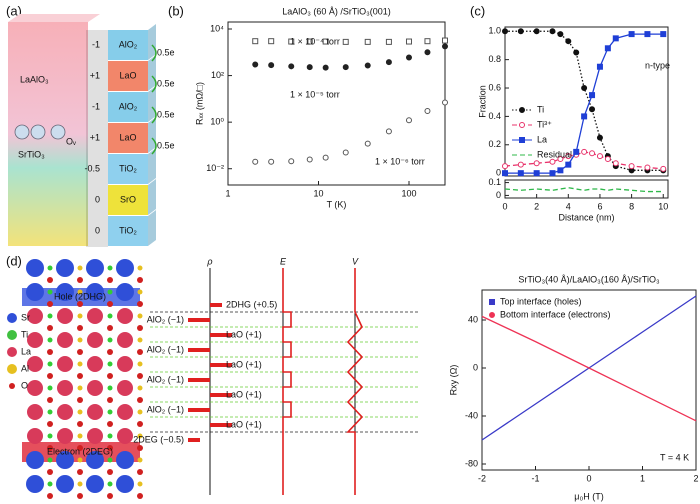  I want to click on plot-frame, so click(586, 101).